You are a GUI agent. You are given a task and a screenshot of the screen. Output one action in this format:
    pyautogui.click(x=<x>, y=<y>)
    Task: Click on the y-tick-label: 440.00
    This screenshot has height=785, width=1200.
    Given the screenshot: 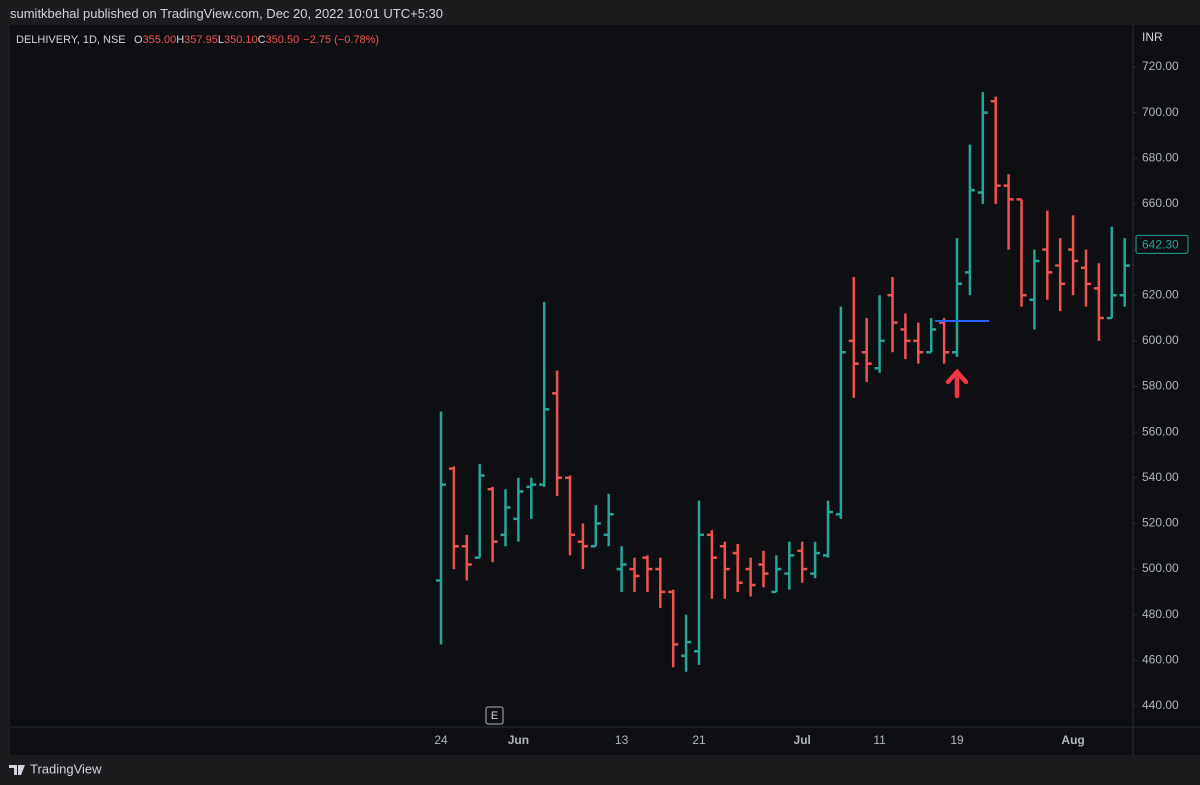 What is the action you would take?
    pyautogui.click(x=1160, y=705)
    